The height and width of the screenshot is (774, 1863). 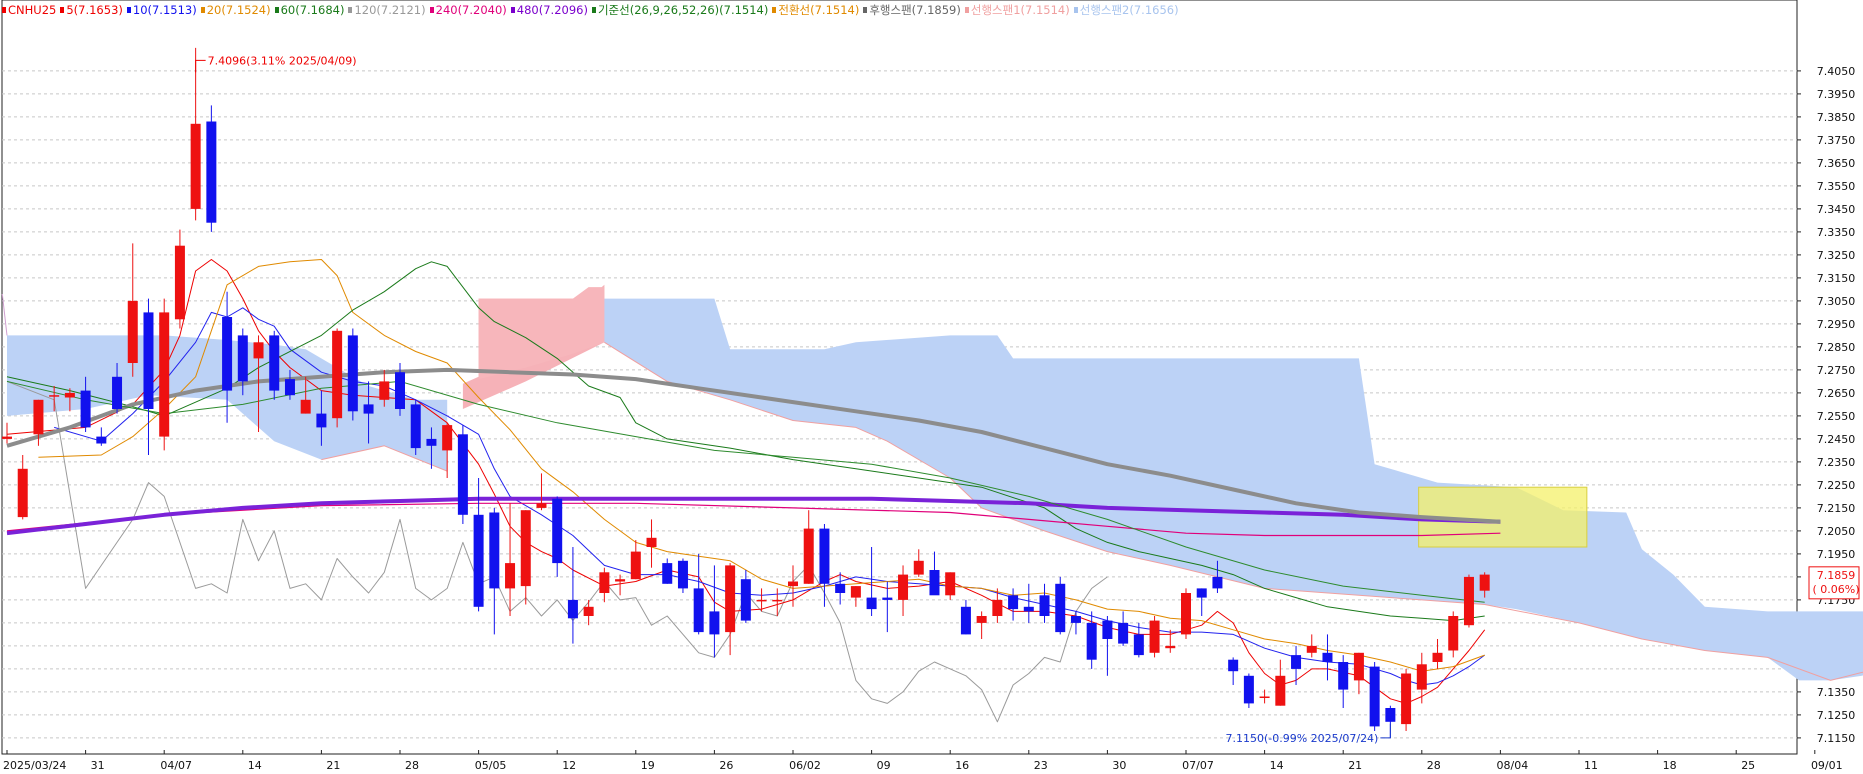 I want to click on x-tick-label: 30, so click(x=1119, y=765).